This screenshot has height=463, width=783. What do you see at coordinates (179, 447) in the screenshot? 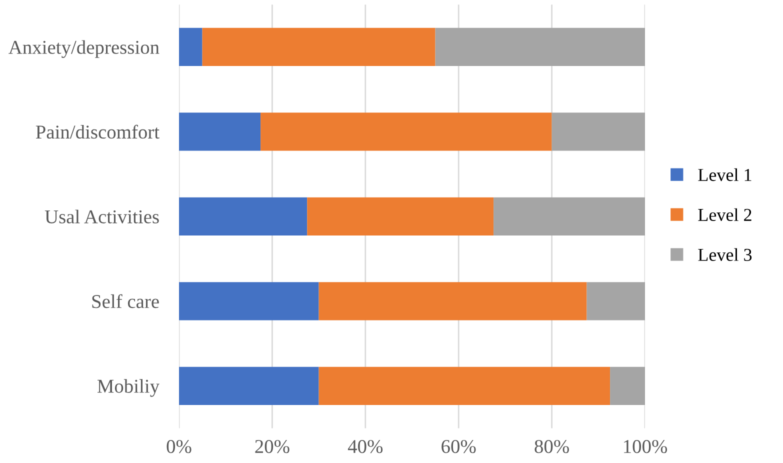
I see `x-tick-label: 0%` at bounding box center [179, 447].